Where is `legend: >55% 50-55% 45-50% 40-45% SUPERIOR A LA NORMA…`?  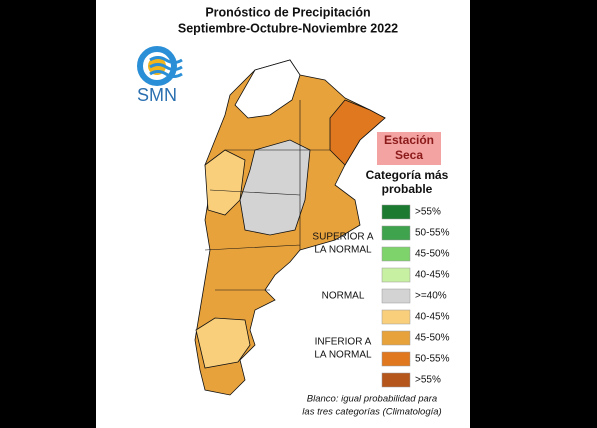
legend: >55% 50-55% 45-50% 40-45% SUPERIOR A LA NORMA… is located at coordinates (381, 296).